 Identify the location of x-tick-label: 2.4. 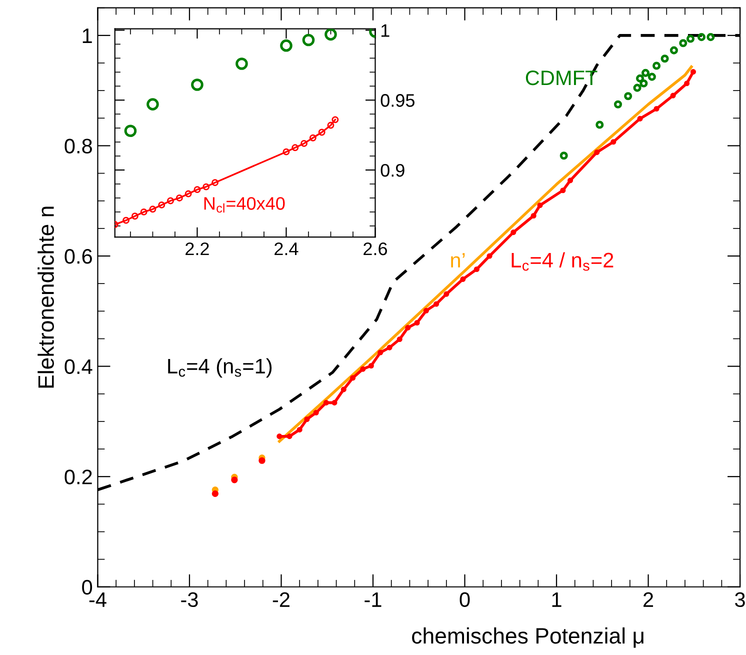
(286, 249).